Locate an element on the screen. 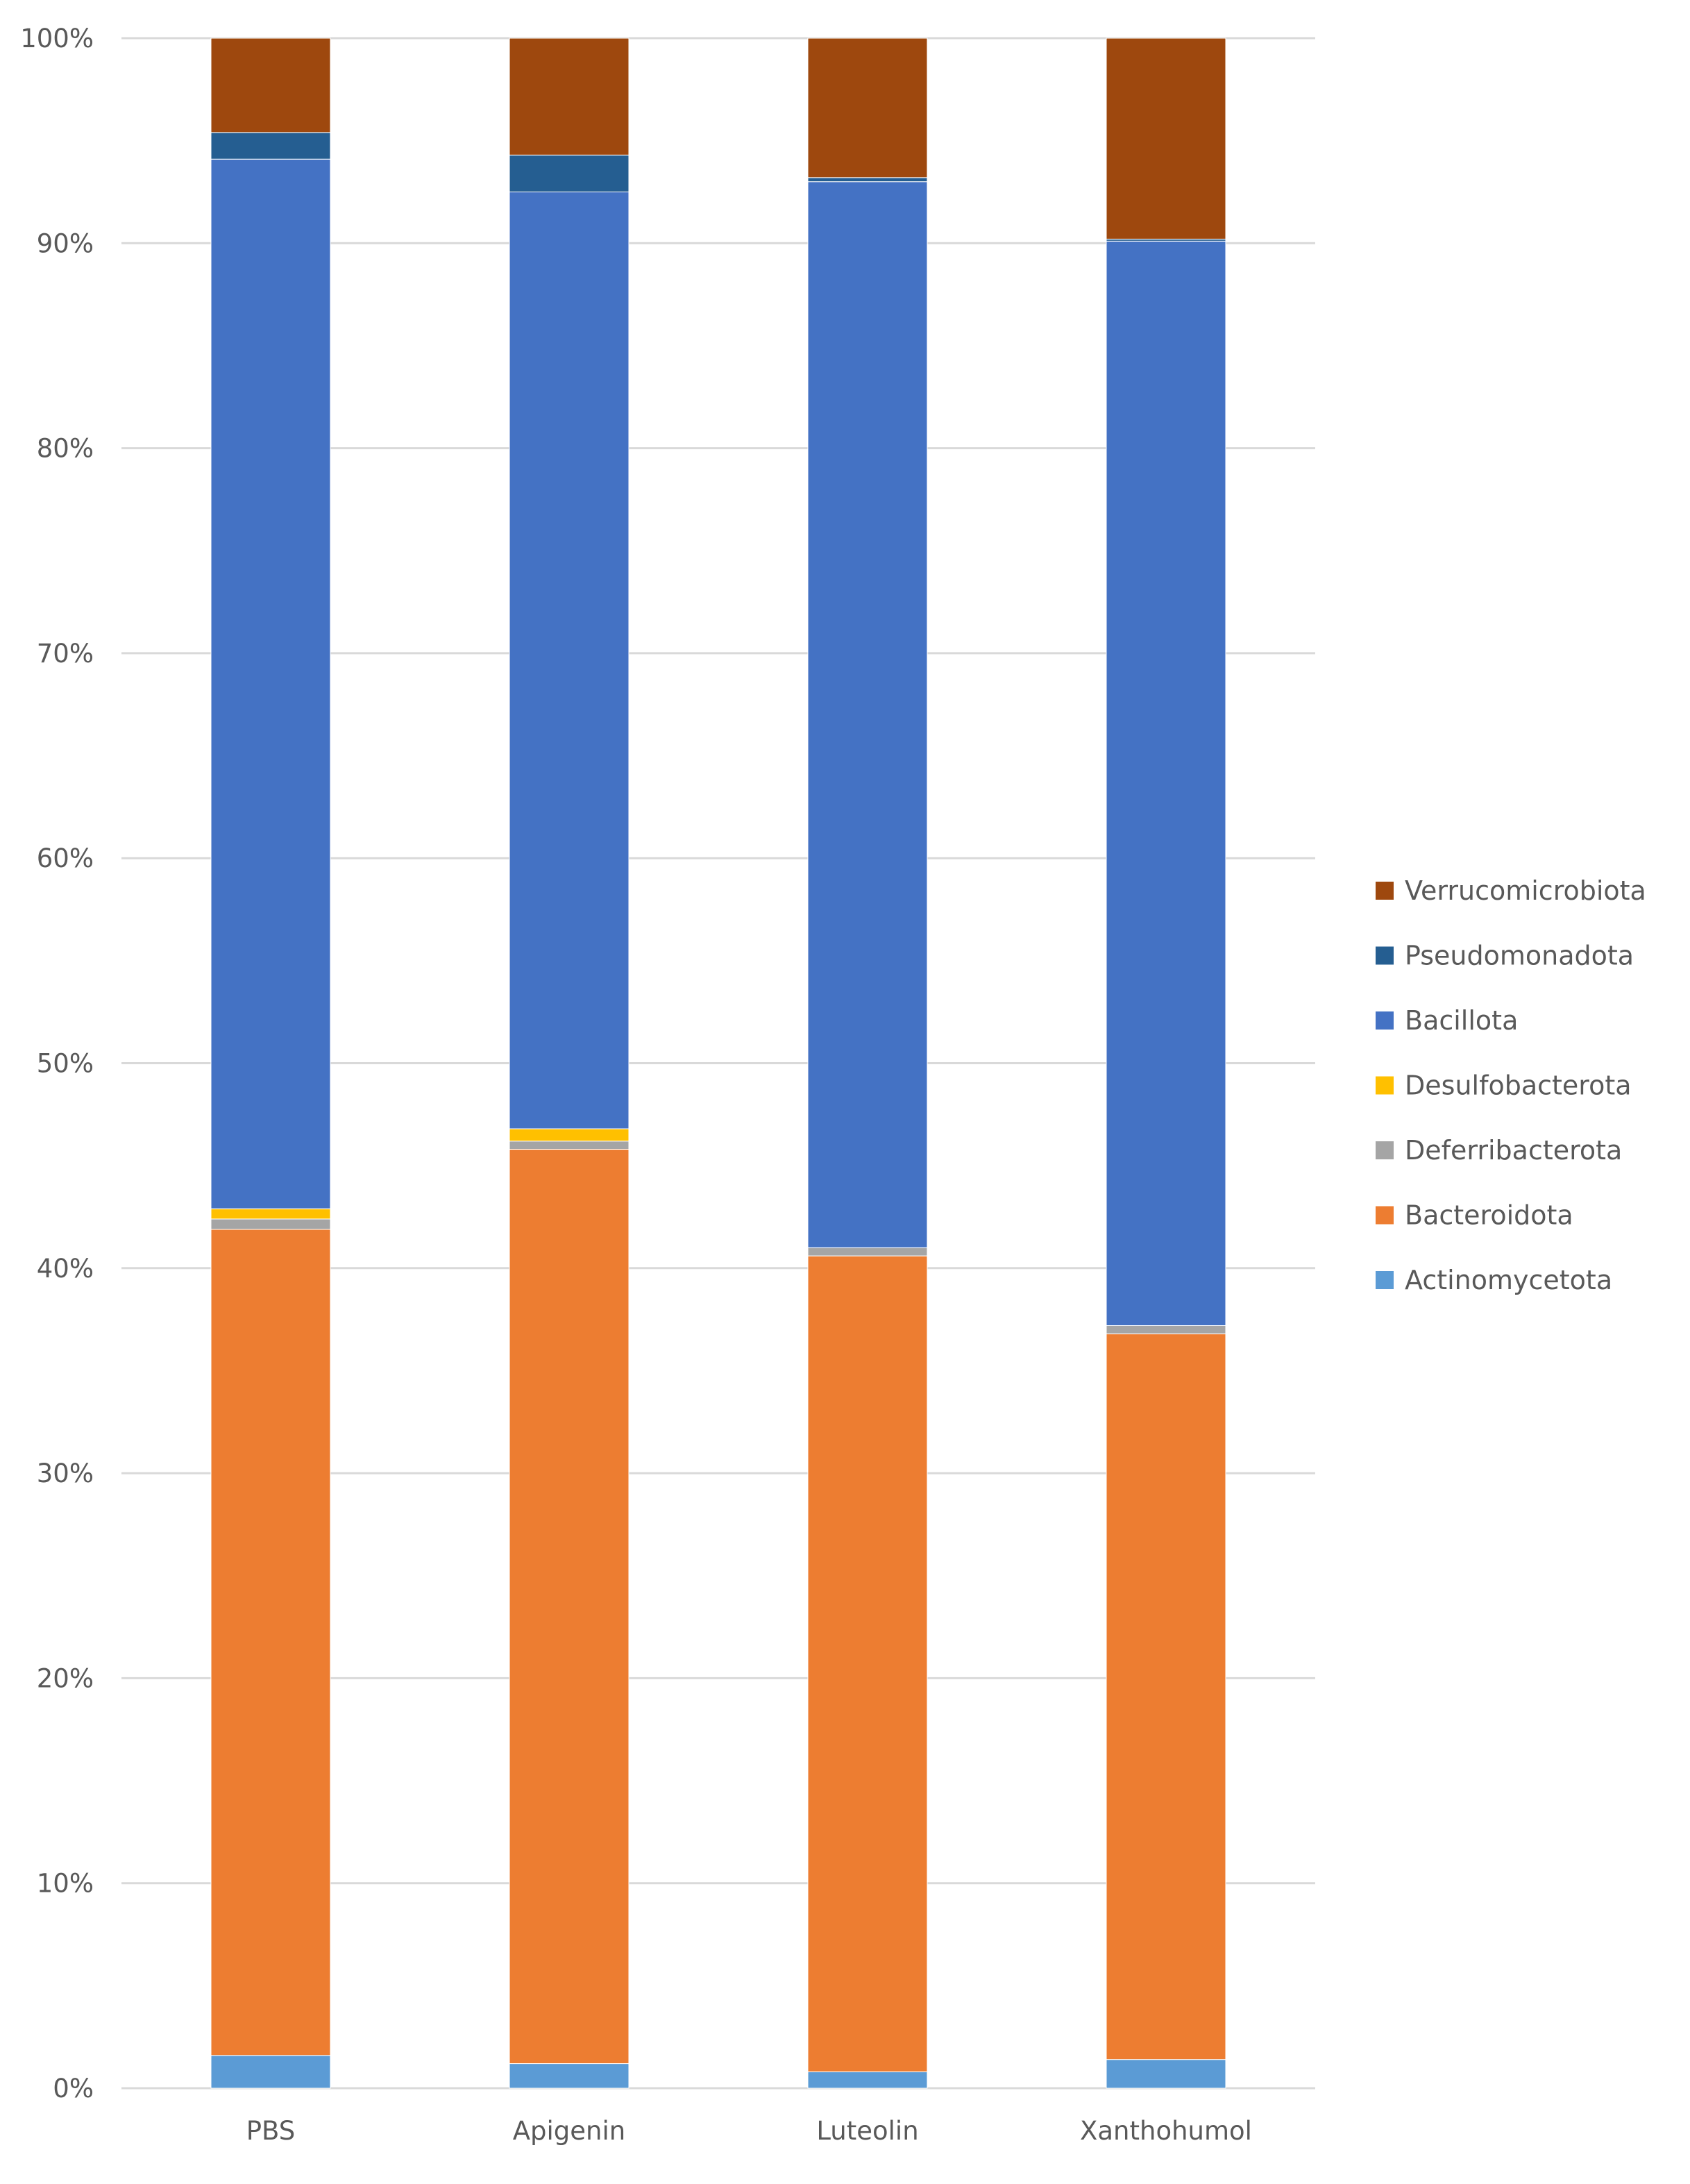 This screenshot has height=2184, width=1690. legend-item: Verrucomicrobiota is located at coordinates (1511, 891).